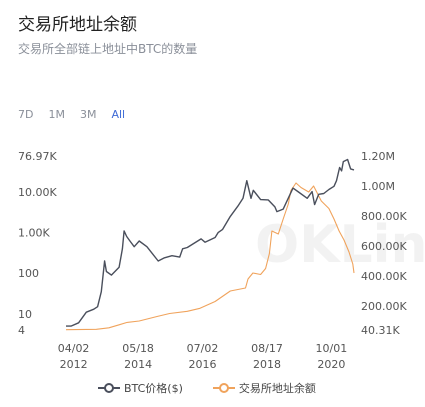 This screenshot has height=407, width=425. I want to click on right-tick-label: 400.00K, so click(384, 276).